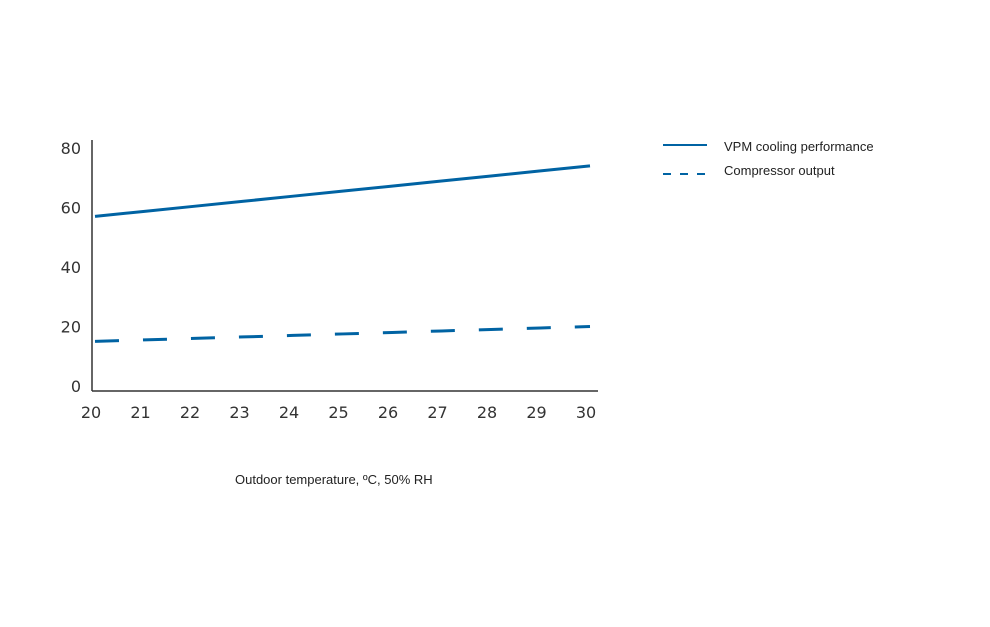 This screenshot has height=627, width=990. What do you see at coordinates (388, 412) in the screenshot?
I see `x-tick-label: 26` at bounding box center [388, 412].